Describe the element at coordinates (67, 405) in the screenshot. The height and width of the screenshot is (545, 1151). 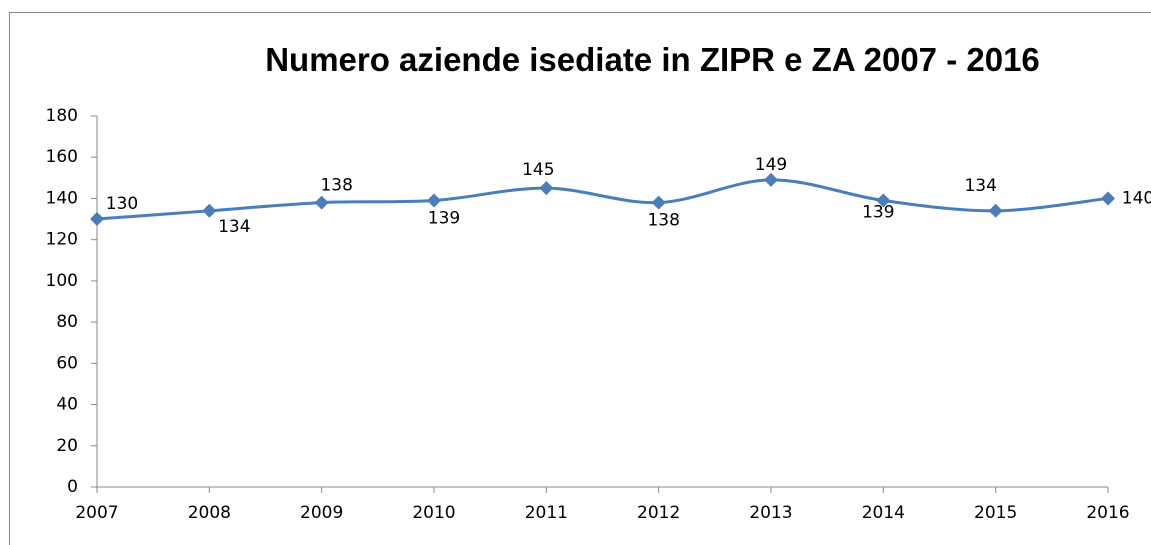
I see `y-tick-label: 40` at that location.